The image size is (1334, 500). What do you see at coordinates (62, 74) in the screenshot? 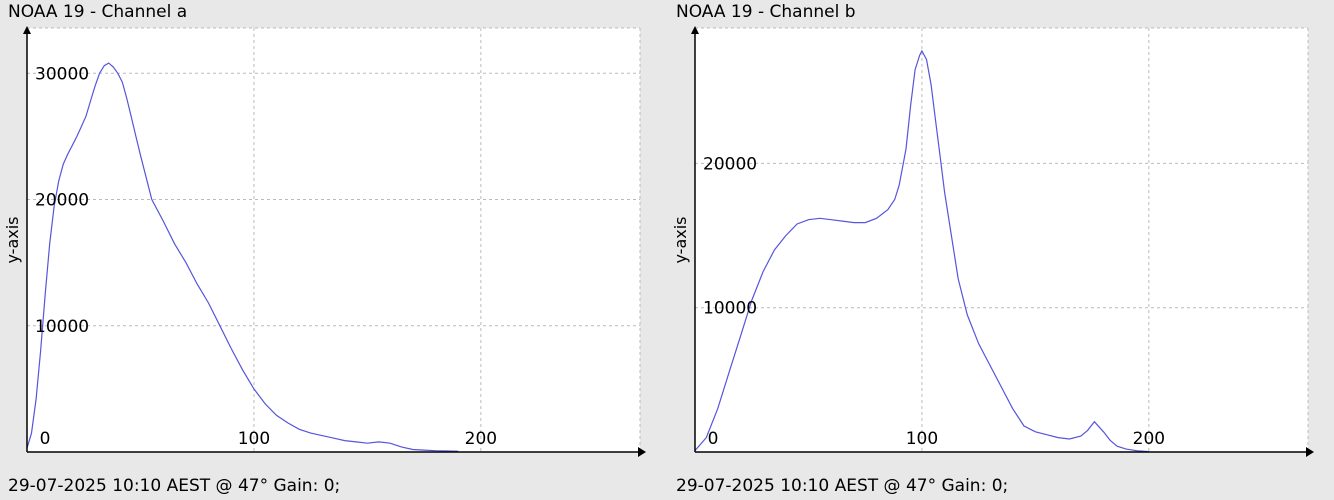
I see `y-tick-label: 30000` at bounding box center [62, 74].